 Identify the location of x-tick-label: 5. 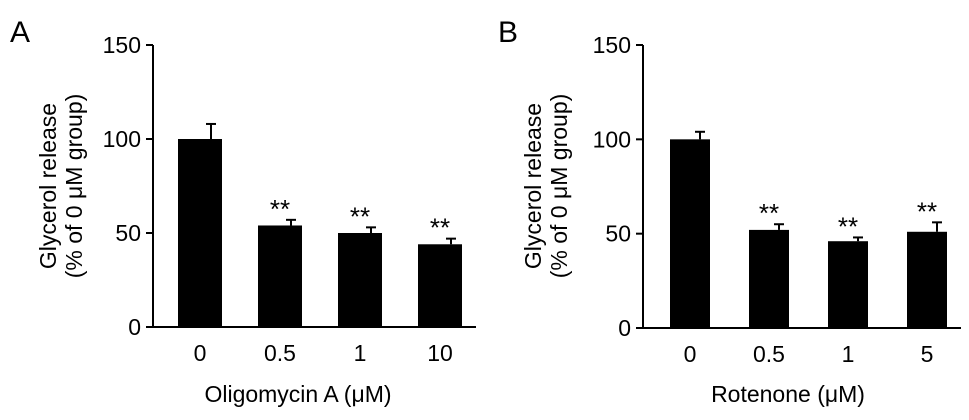
(927, 354).